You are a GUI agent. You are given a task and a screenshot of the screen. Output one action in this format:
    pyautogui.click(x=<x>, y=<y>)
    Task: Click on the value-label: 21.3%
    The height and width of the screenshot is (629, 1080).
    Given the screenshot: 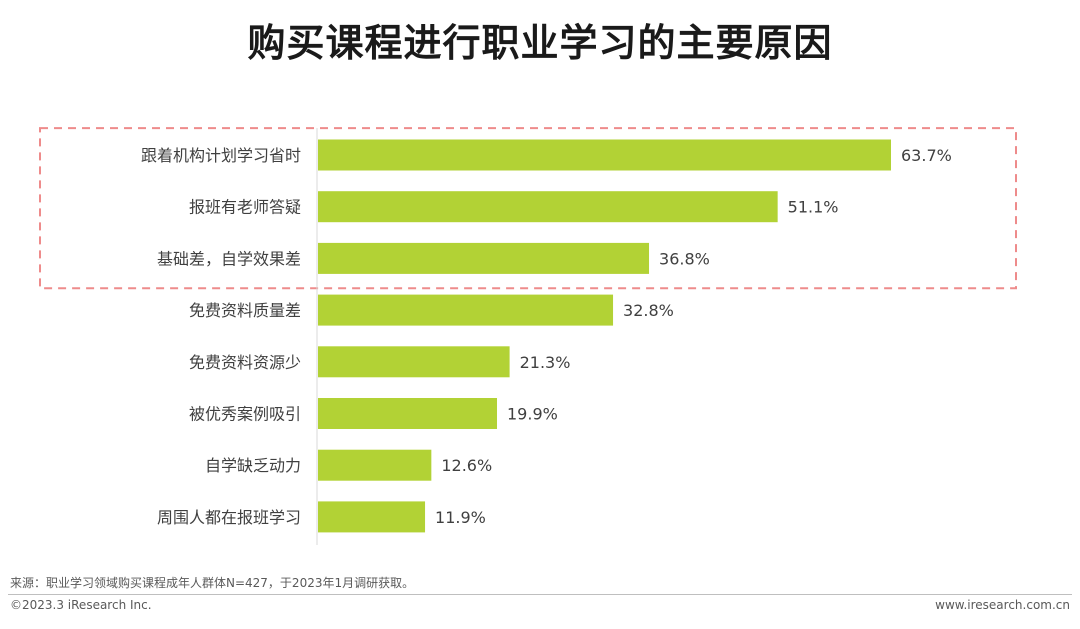 What is the action you would take?
    pyautogui.click(x=545, y=362)
    